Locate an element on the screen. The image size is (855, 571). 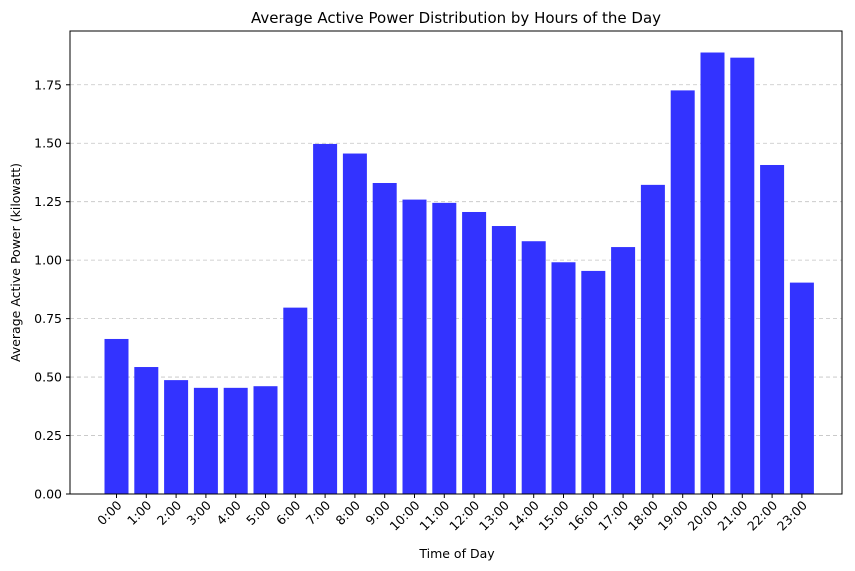
x-tick-label: 17:00 is located at coordinates (613, 515).